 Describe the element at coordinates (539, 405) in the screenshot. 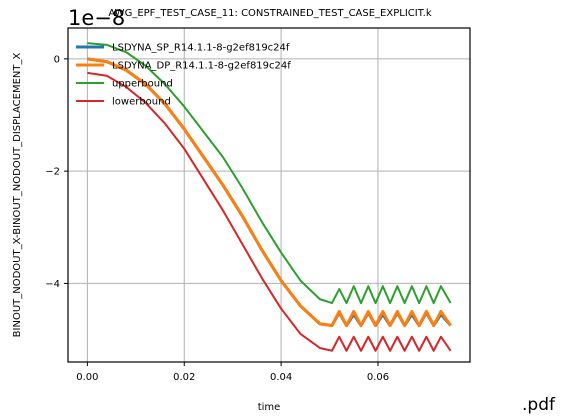

I see `file-suffix-label: .pdf` at that location.